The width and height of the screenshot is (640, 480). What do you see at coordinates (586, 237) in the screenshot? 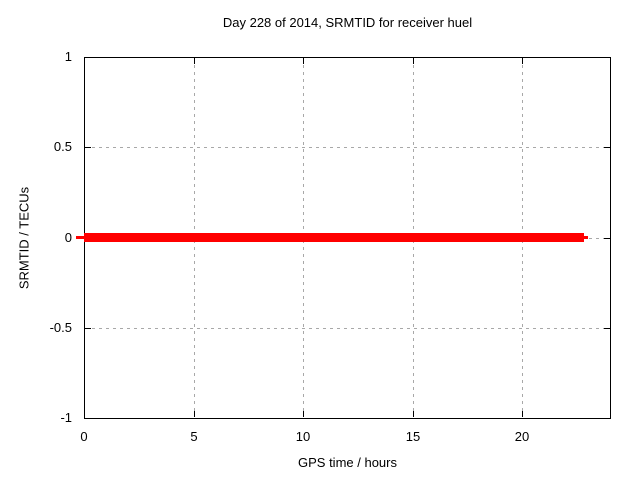
I see `data-series-right-cap` at bounding box center [586, 237].